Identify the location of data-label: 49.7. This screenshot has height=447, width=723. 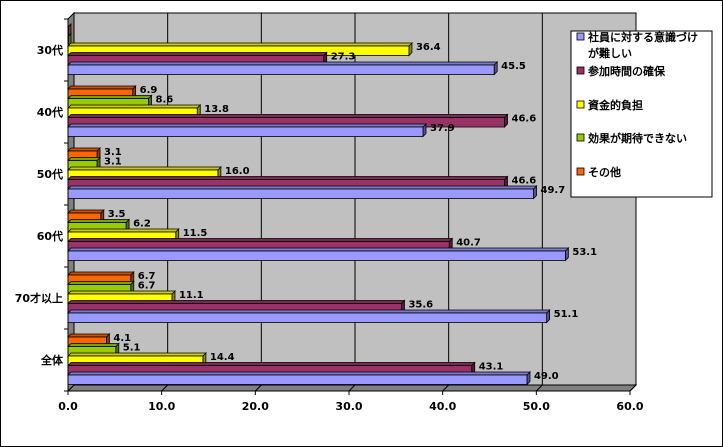
(553, 190).